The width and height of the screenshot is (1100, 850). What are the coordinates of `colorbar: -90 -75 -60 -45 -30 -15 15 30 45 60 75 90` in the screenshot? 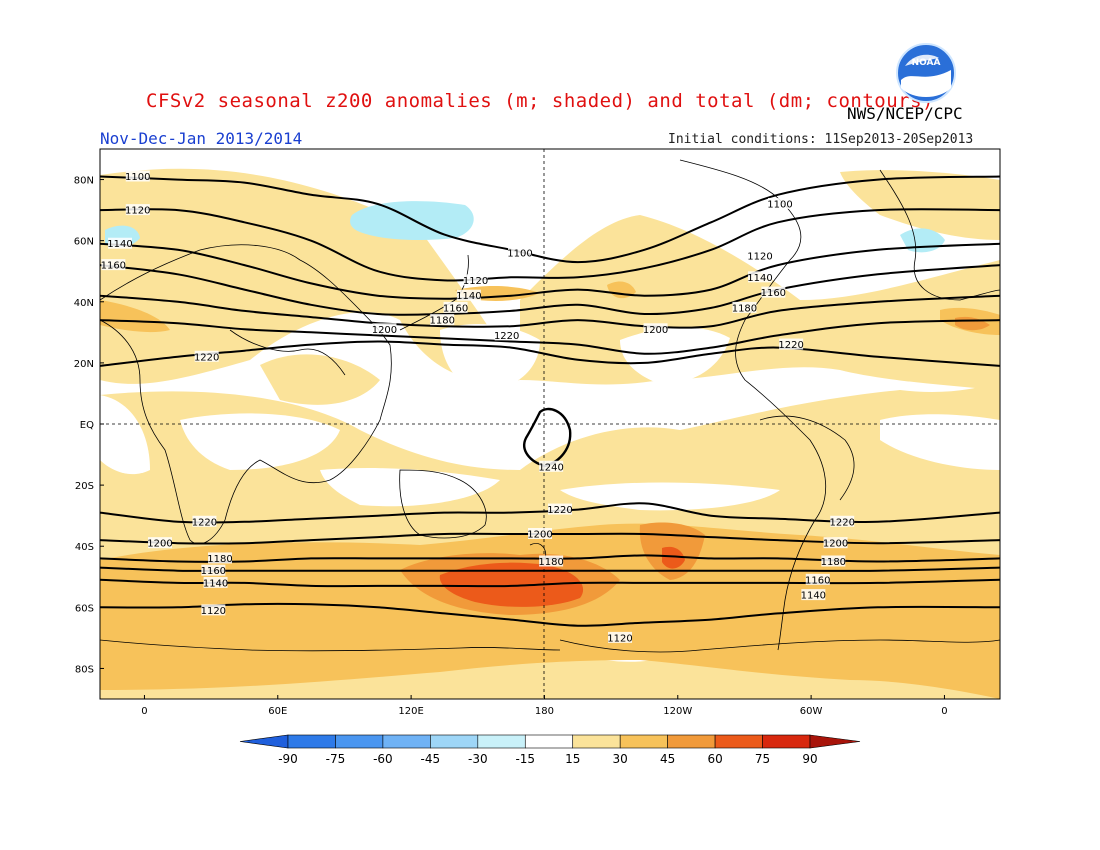 It's located at (550, 750).